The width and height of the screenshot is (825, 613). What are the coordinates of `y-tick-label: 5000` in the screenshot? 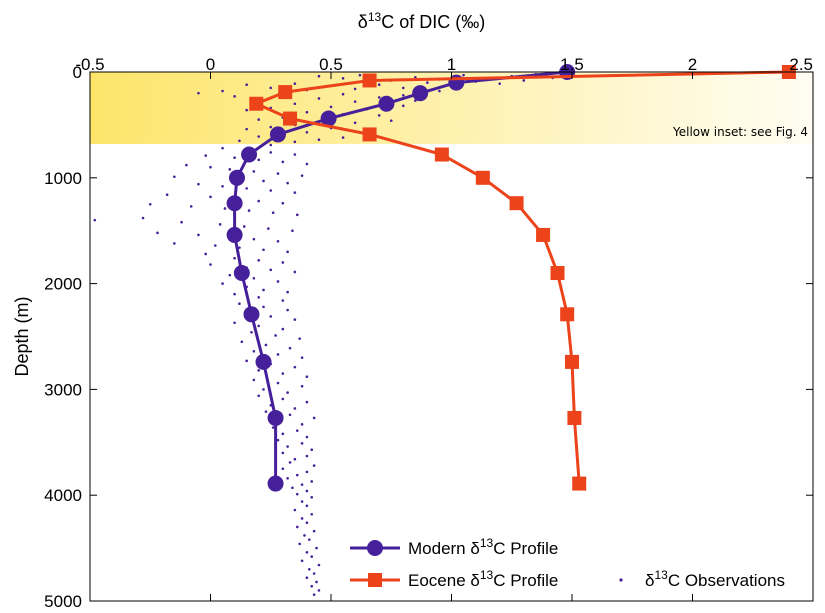 It's located at (63, 601).